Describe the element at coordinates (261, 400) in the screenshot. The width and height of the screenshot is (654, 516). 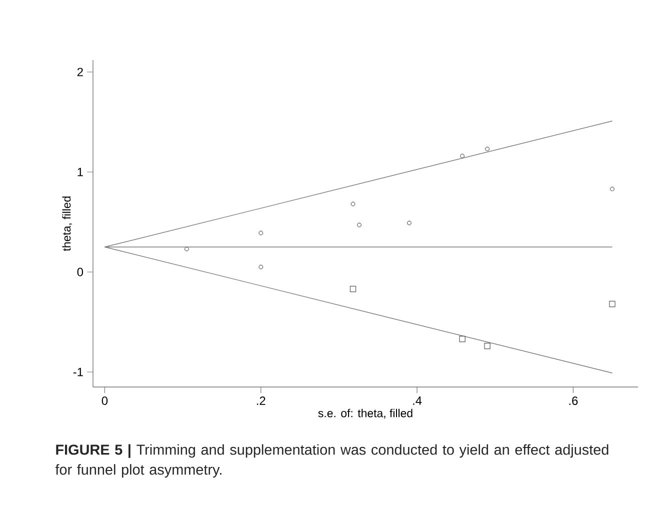
I see `x-tick-label: .2` at that location.